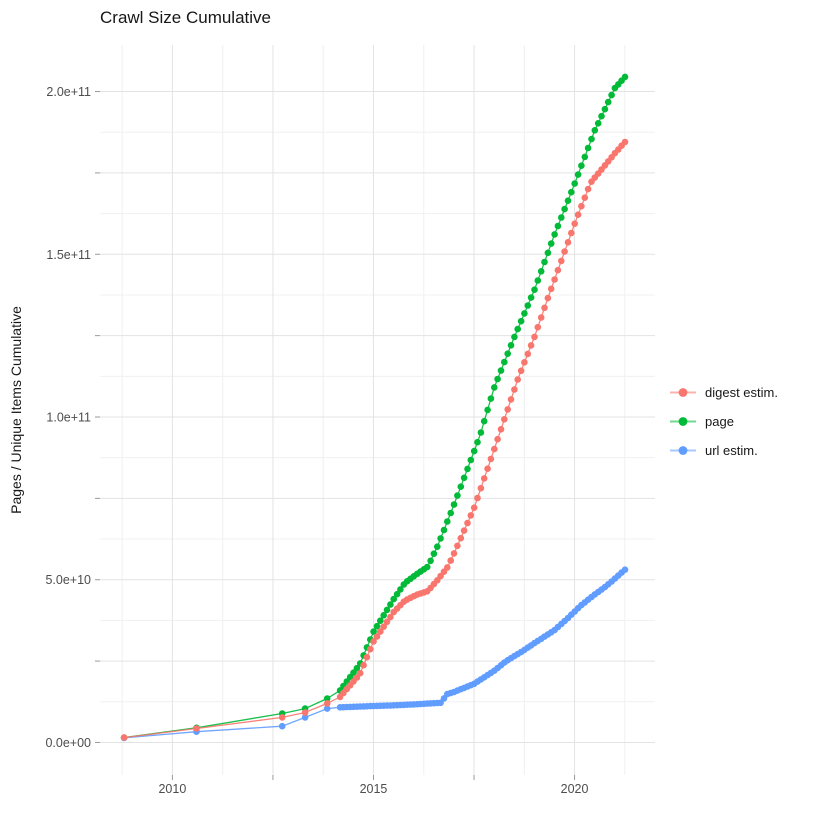  Describe the element at coordinates (68, 255) in the screenshot. I see `y-tick-label: 1.5e+11` at that location.